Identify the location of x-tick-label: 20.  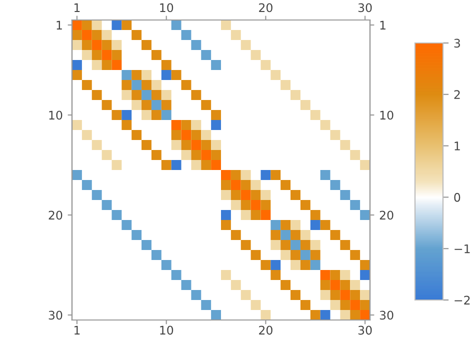
(265, 330).